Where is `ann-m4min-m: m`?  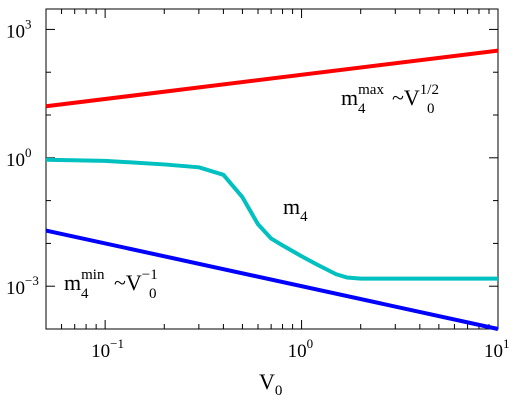 ann-m4min-m: m is located at coordinates (72, 282).